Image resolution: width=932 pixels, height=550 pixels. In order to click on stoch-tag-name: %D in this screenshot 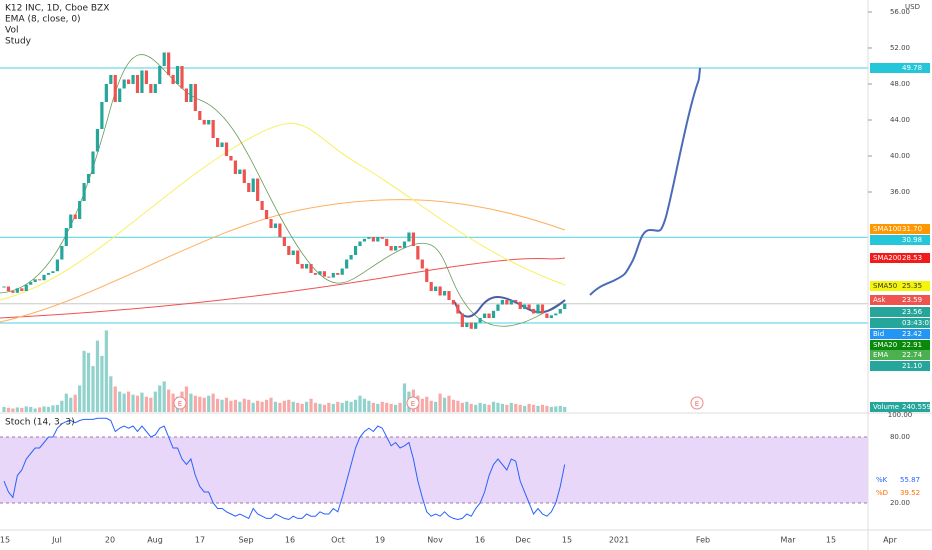, I will do `click(882, 493)`.